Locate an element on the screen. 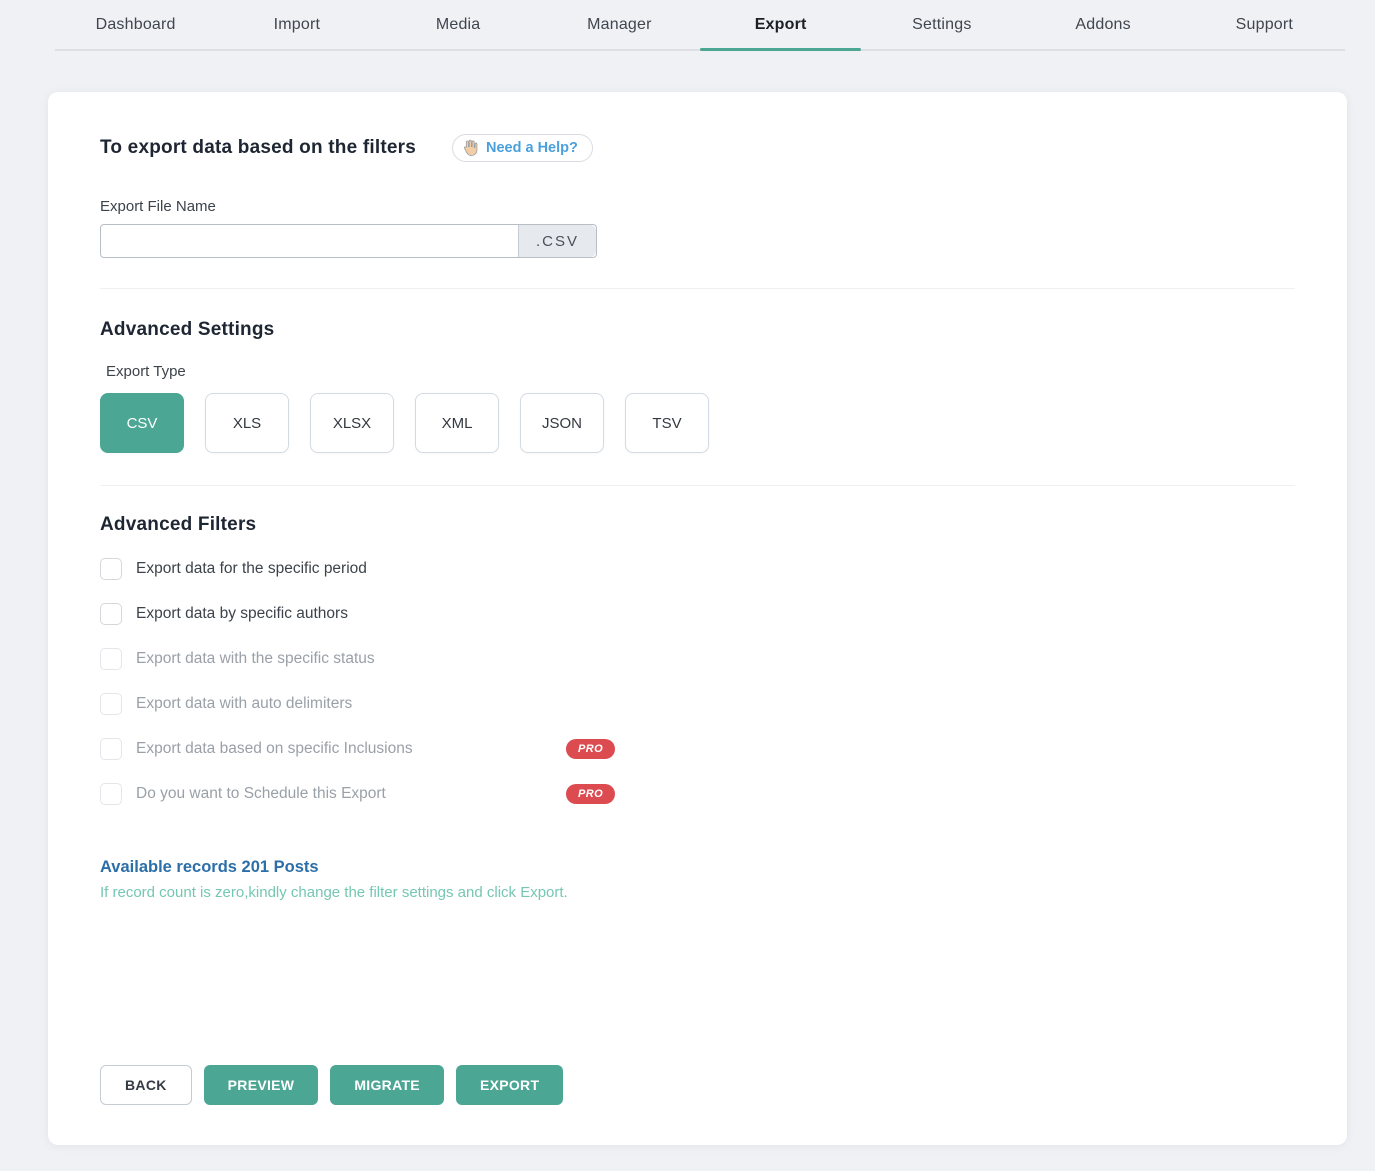 The image size is (1375, 1171). specific-authors-checkbox is located at coordinates (111, 614).